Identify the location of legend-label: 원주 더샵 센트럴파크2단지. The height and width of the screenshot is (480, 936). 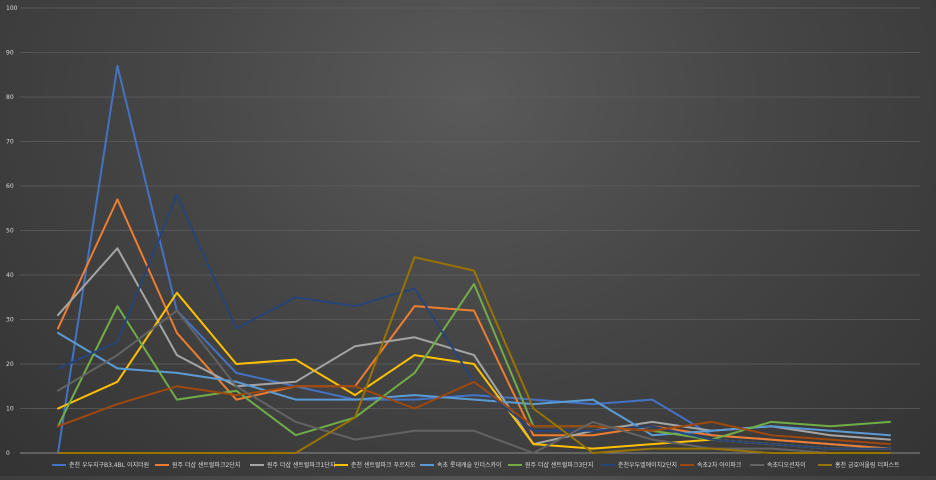
(206, 465).